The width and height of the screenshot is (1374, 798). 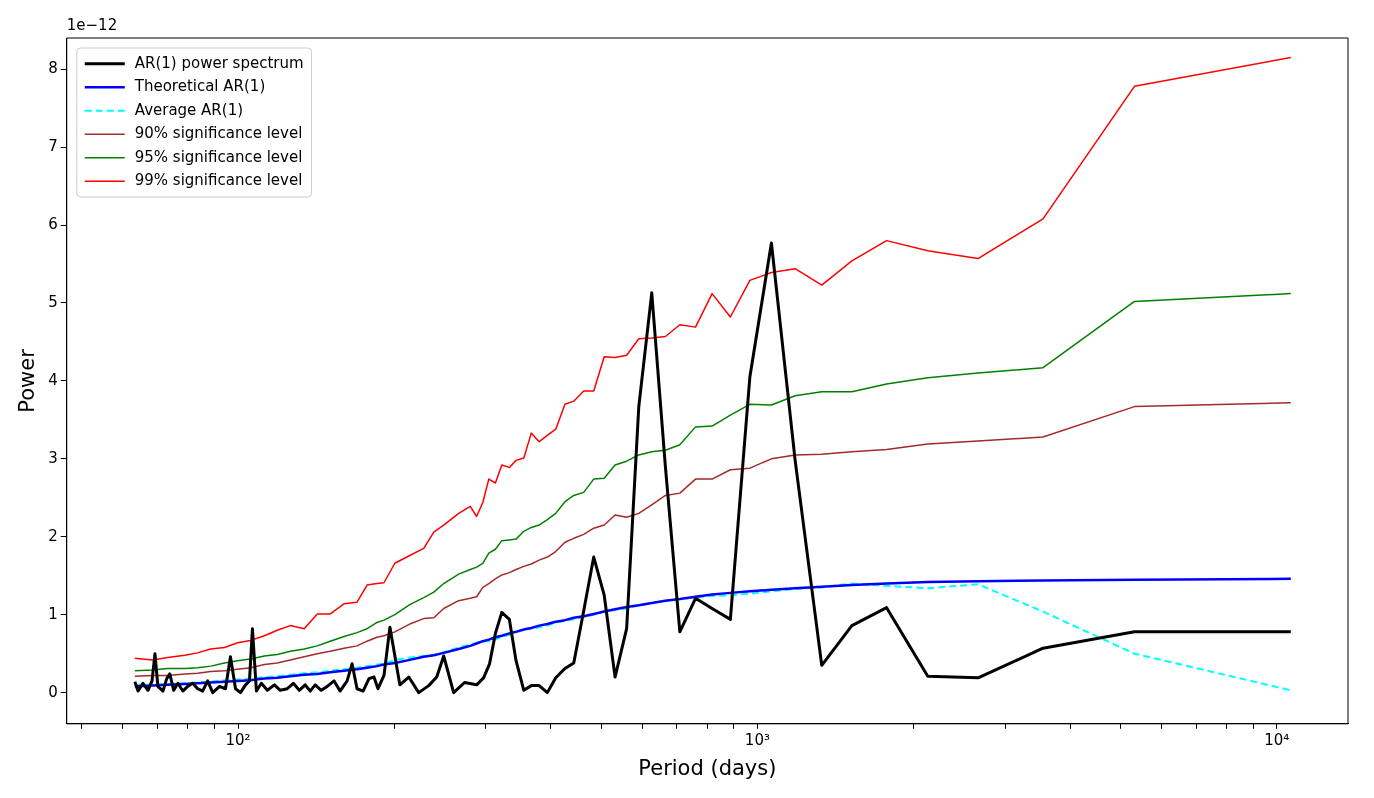 What do you see at coordinates (199, 86) in the screenshot?
I see `legend-label: Theoretical AR(1)` at bounding box center [199, 86].